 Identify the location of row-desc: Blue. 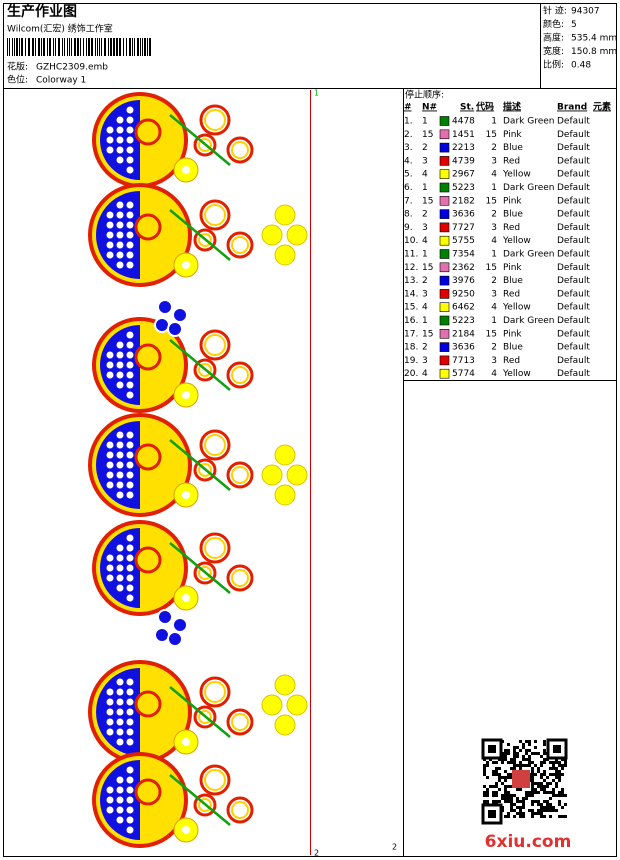
(513, 148).